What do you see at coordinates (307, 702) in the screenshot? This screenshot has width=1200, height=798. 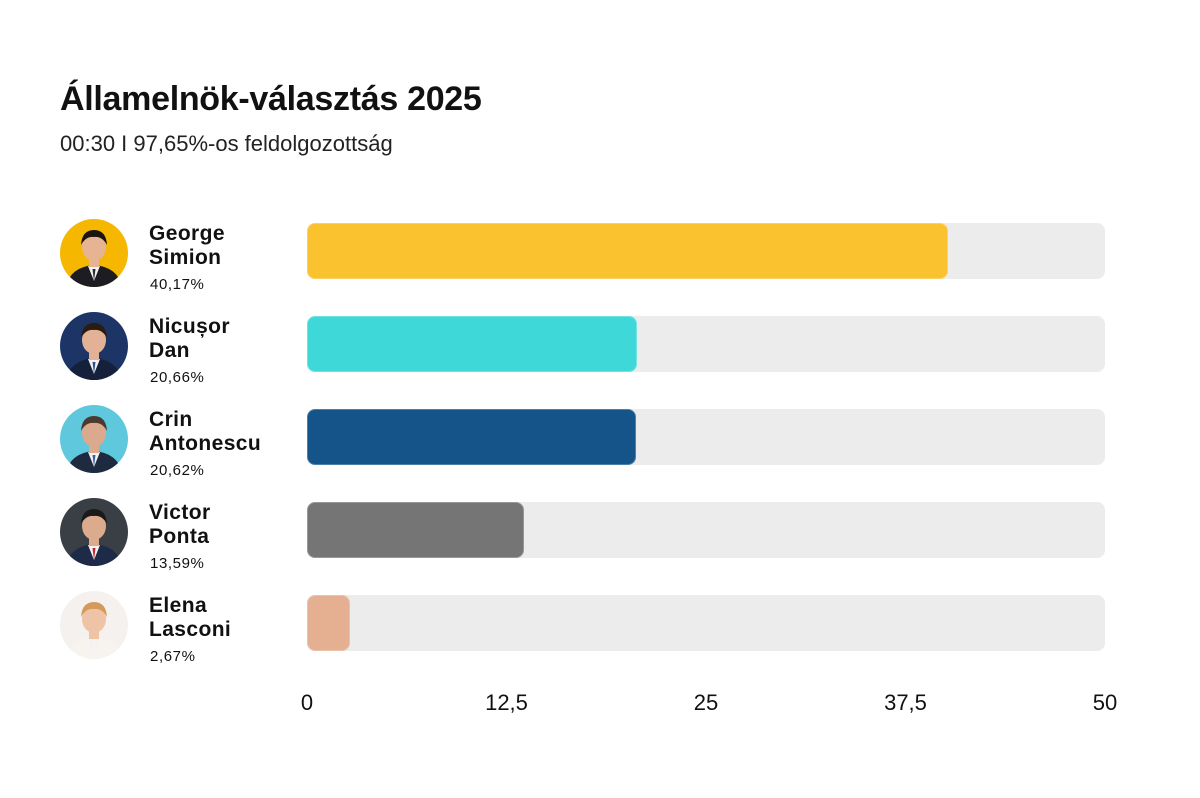 I see `x-tick-label: 0` at bounding box center [307, 702].